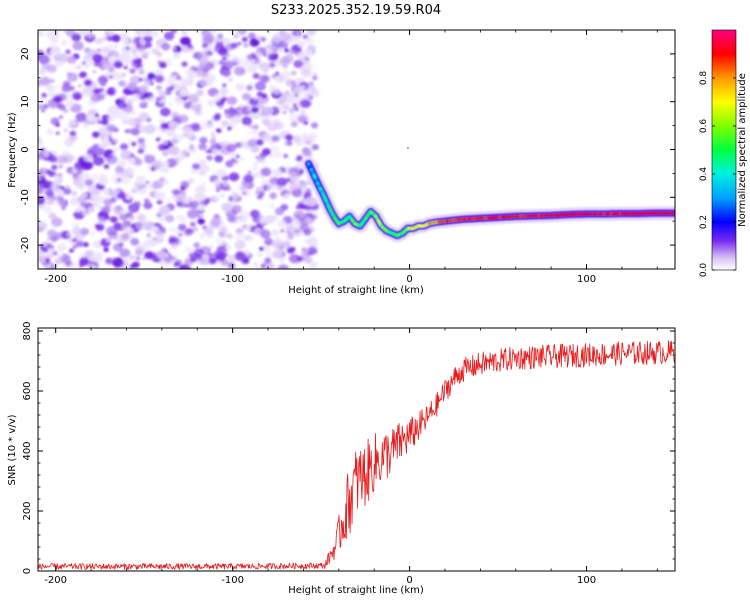 Image resolution: width=750 pixels, height=600 pixels. Describe the element at coordinates (27, 450) in the screenshot. I see `snr-ytick-label: 400` at that location.